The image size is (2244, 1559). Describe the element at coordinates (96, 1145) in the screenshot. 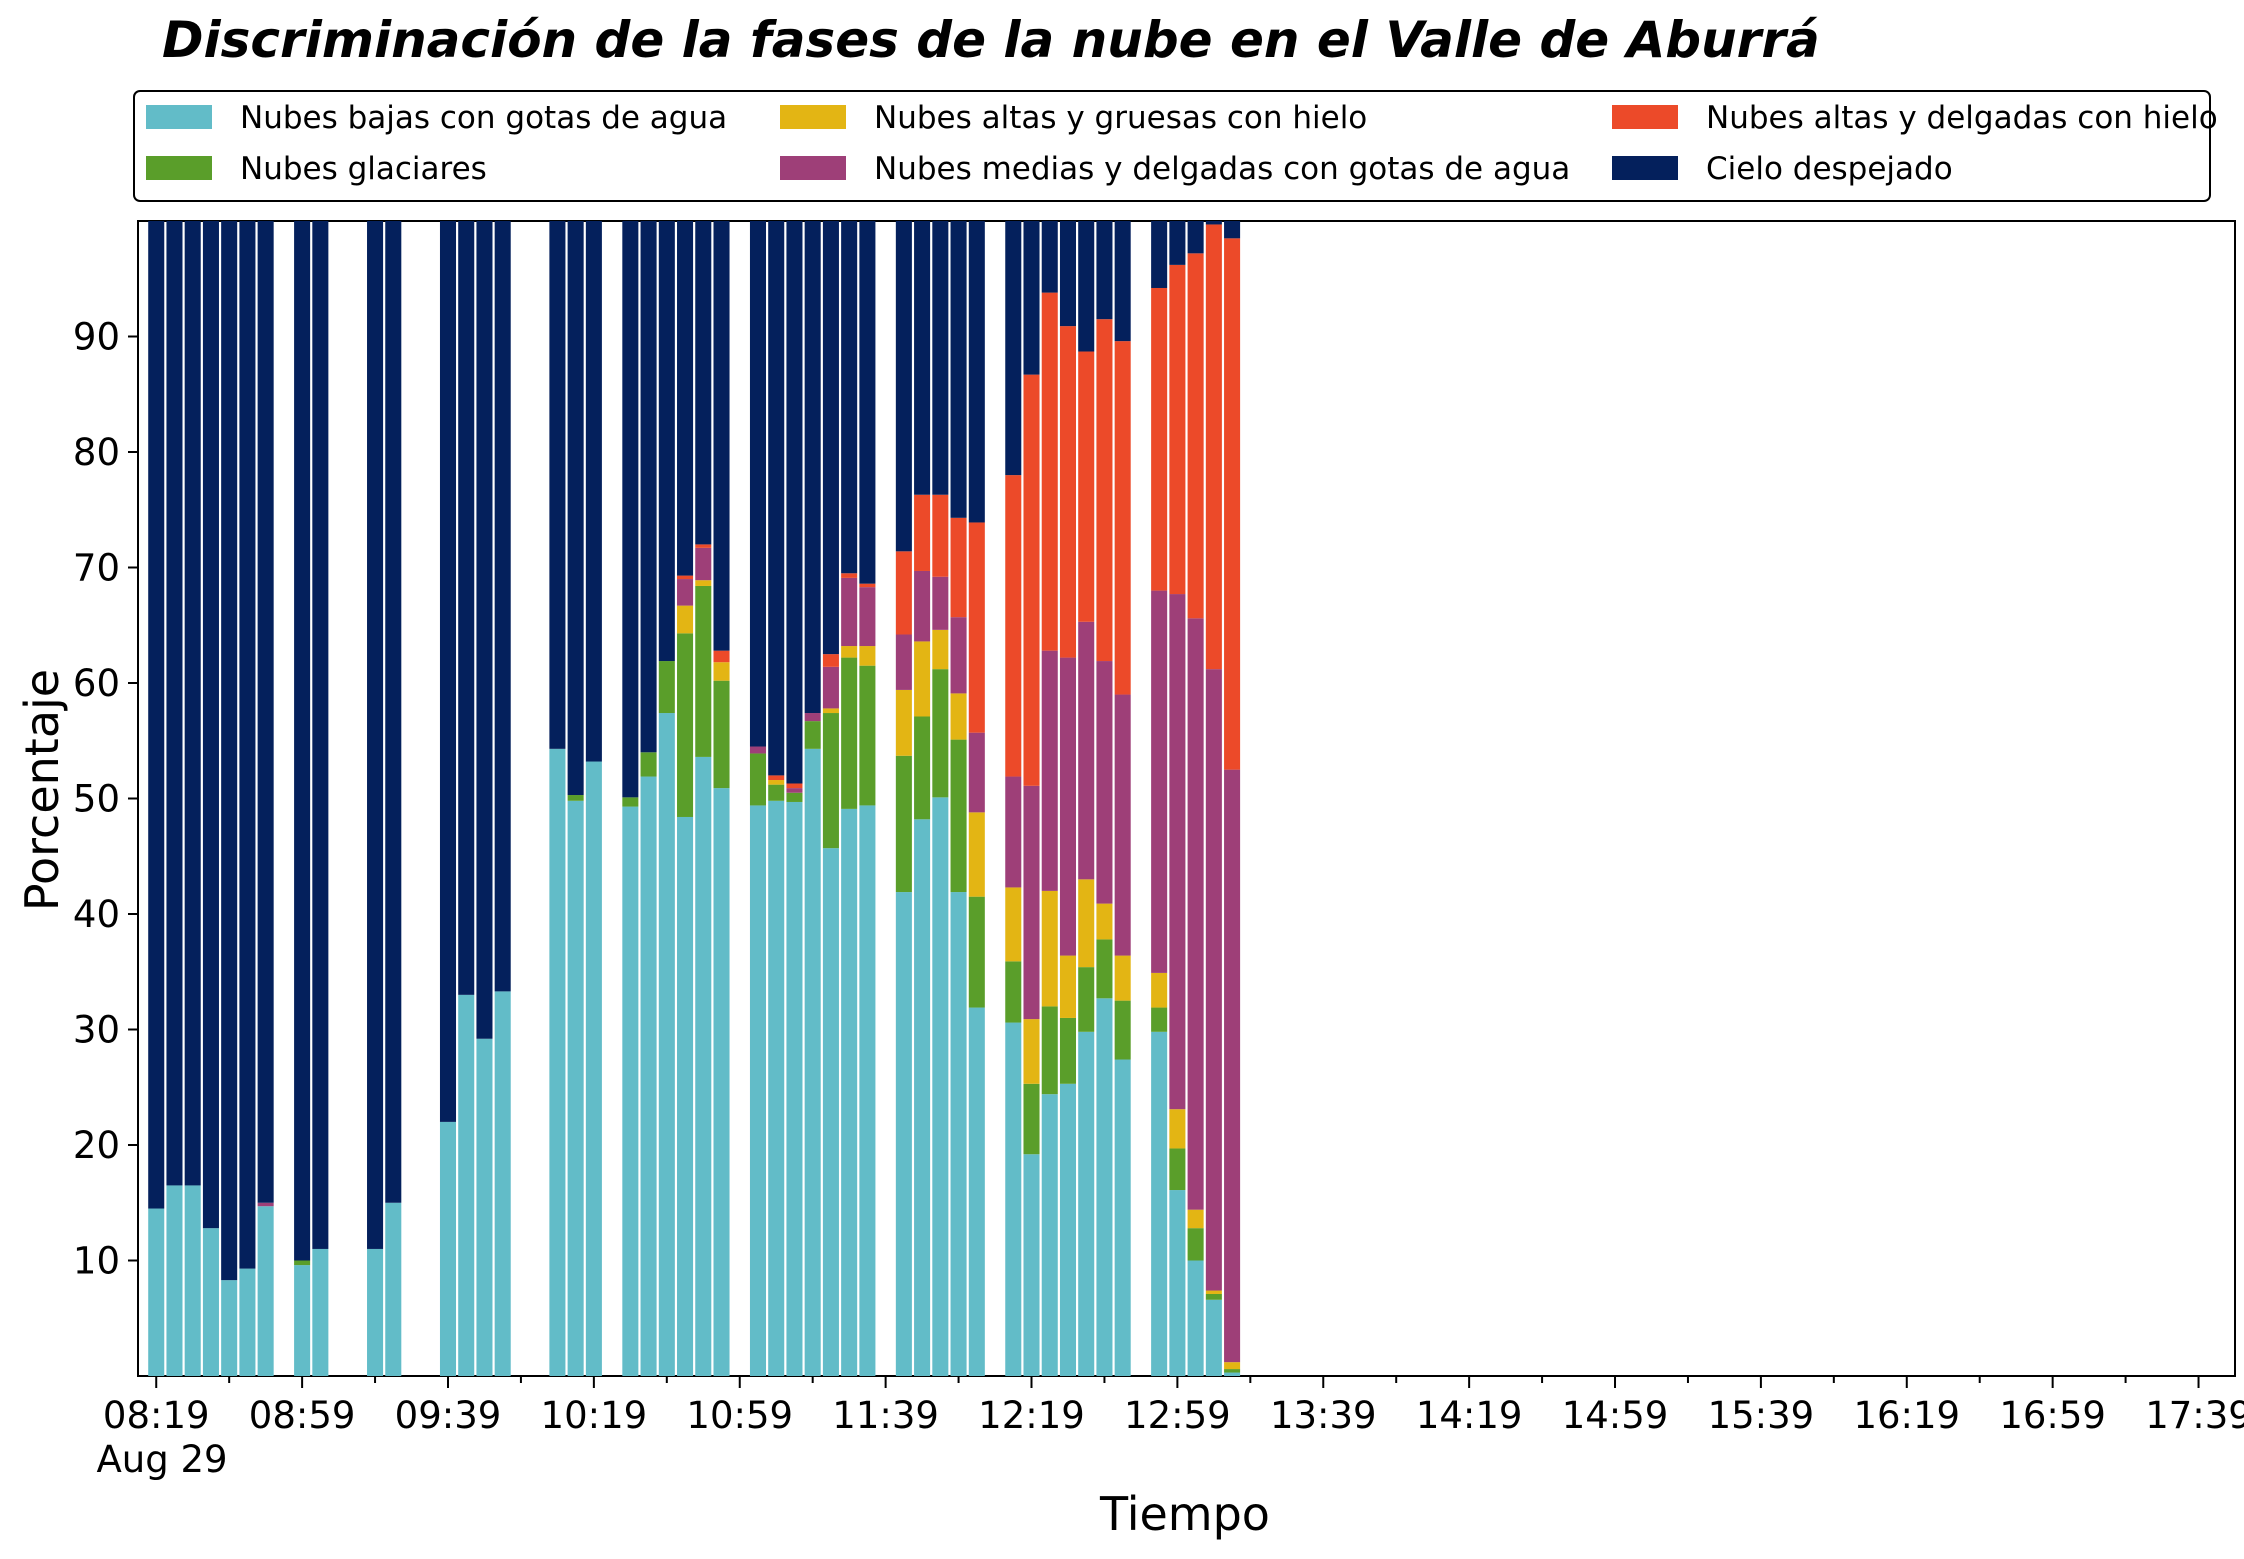

I see `y-tick-label: 20` at that location.